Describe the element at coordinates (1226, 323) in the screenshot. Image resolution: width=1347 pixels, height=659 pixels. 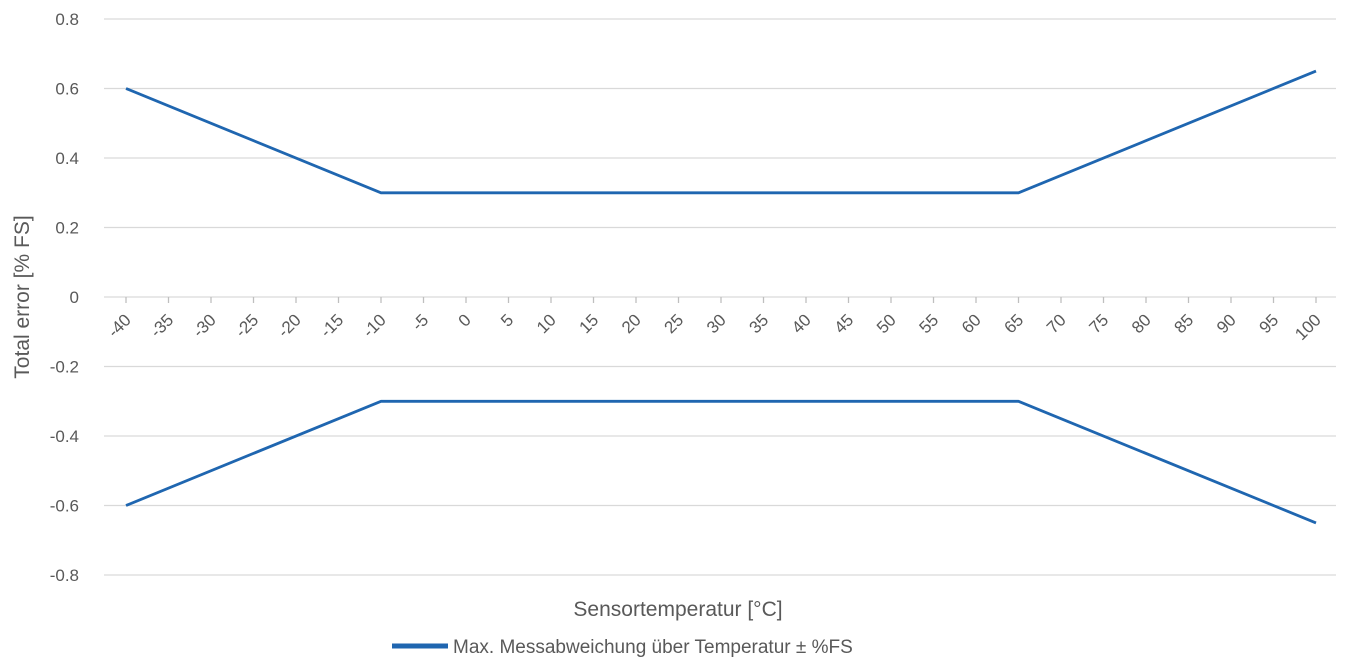
I see `x-tick-label: 90` at that location.